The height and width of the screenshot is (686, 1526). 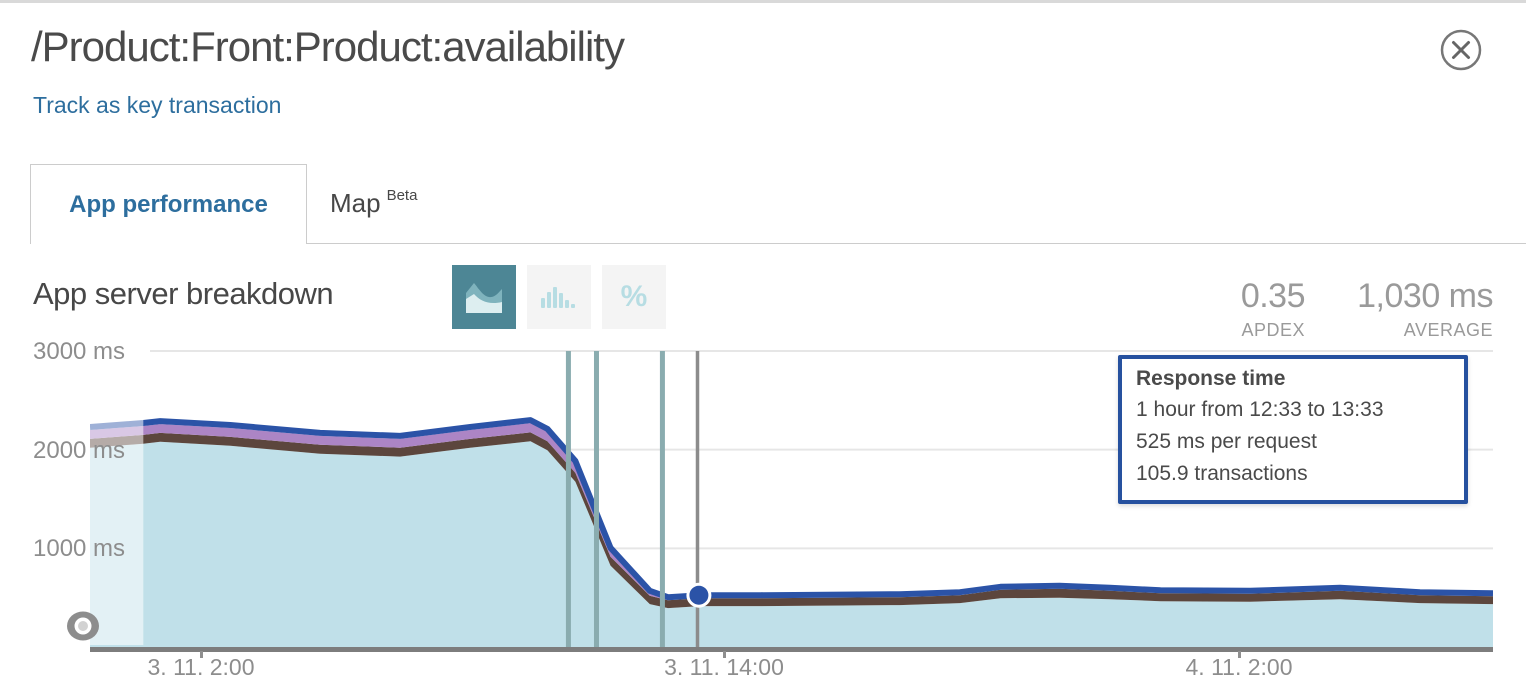 I want to click on section-heading: App server breakdown, so click(x=183, y=293).